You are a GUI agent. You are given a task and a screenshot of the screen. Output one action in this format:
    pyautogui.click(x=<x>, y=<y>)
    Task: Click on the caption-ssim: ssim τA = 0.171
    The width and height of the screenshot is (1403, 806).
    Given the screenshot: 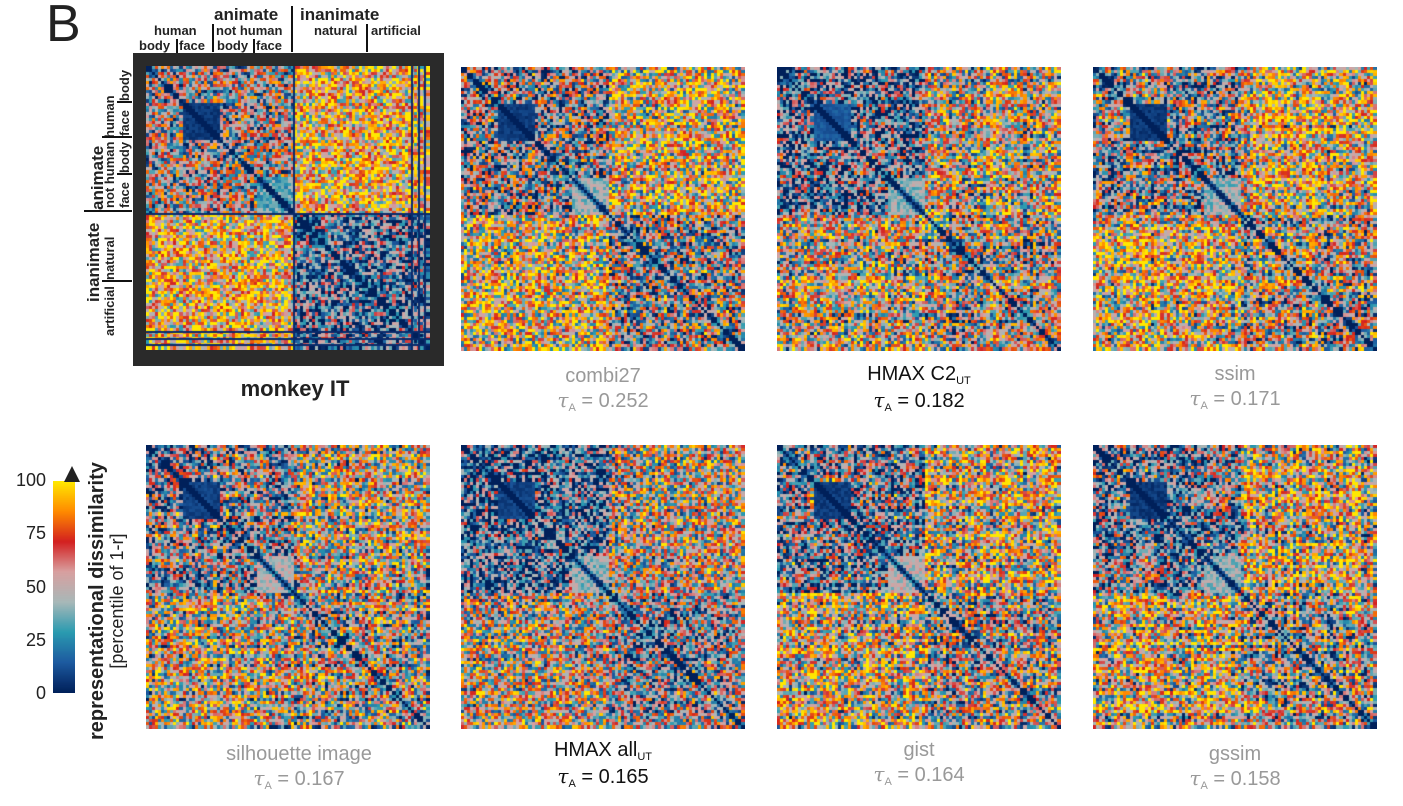 What is the action you would take?
    pyautogui.click(x=1235, y=387)
    